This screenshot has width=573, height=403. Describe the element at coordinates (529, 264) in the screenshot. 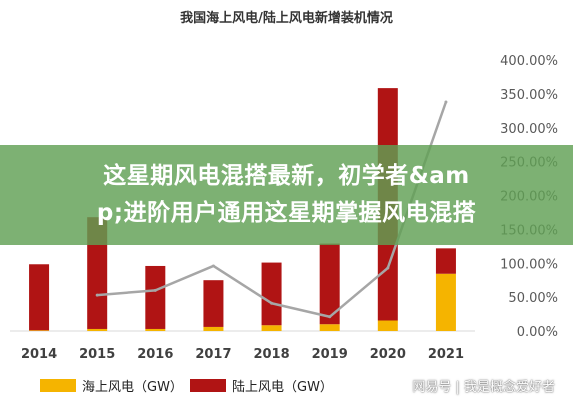

I see `y2-tick-label: 100.00%` at that location.